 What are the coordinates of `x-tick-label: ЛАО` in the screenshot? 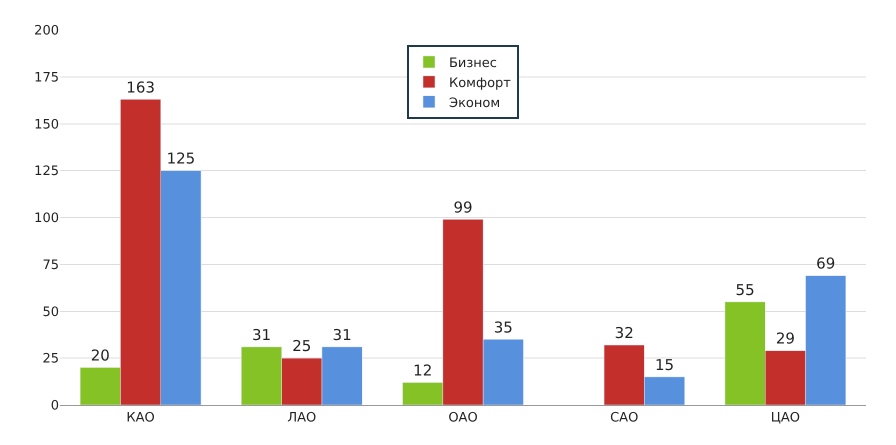 It's located at (301, 418).